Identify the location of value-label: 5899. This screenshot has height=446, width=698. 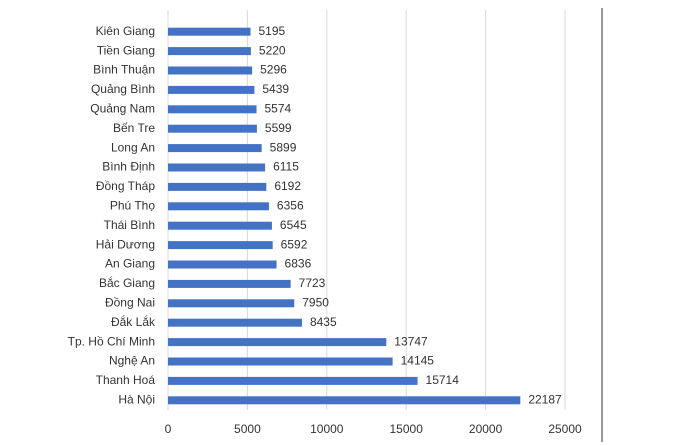
(283, 147).